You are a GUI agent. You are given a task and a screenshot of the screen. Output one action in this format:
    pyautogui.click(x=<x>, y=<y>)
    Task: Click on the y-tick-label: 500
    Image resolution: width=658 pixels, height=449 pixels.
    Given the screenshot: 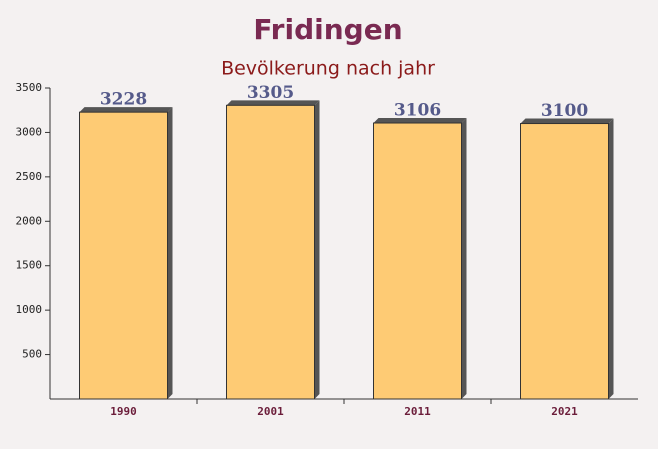 What is the action you would take?
    pyautogui.click(x=32, y=354)
    